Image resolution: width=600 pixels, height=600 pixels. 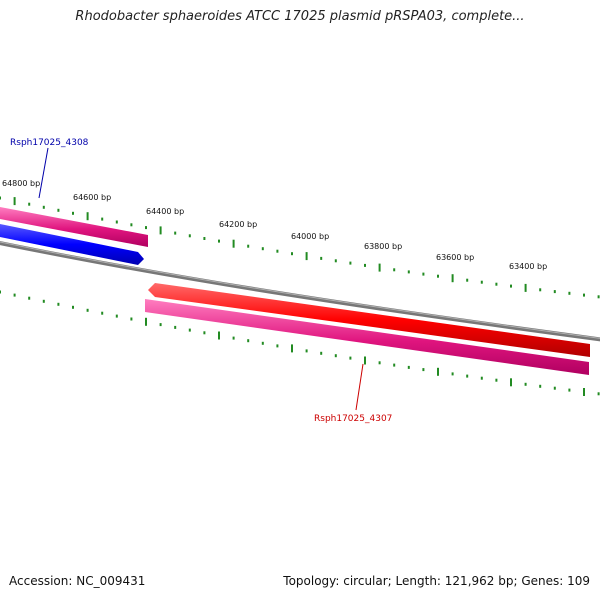 What do you see at coordinates (43, 173) in the screenshot?
I see `gene-4308-leader` at bounding box center [43, 173].